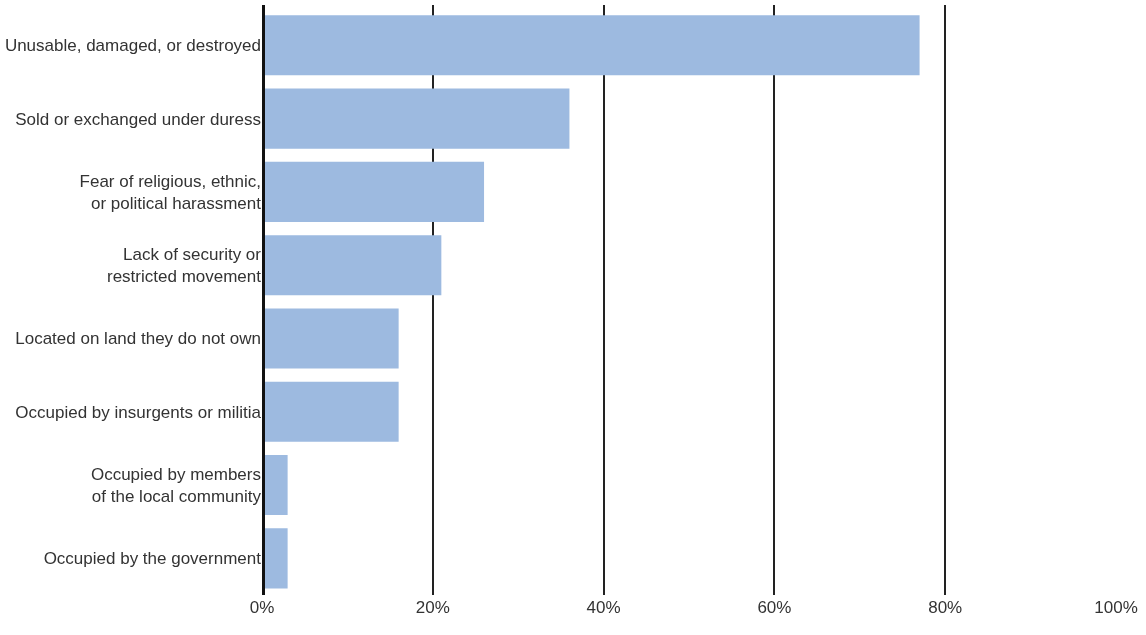 The height and width of the screenshot is (635, 1146). I want to click on y-tick-label: Fear of religious, ethnic, or political harassment, so click(170, 192).